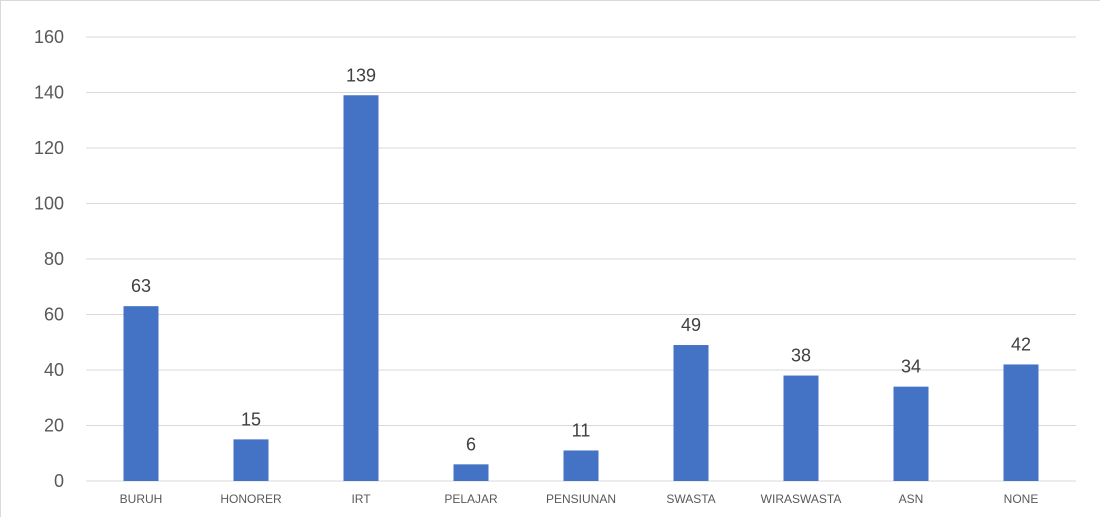 This screenshot has width=1100, height=523. Describe the element at coordinates (471, 499) in the screenshot. I see `x-tick-label: PELAJAR` at that location.